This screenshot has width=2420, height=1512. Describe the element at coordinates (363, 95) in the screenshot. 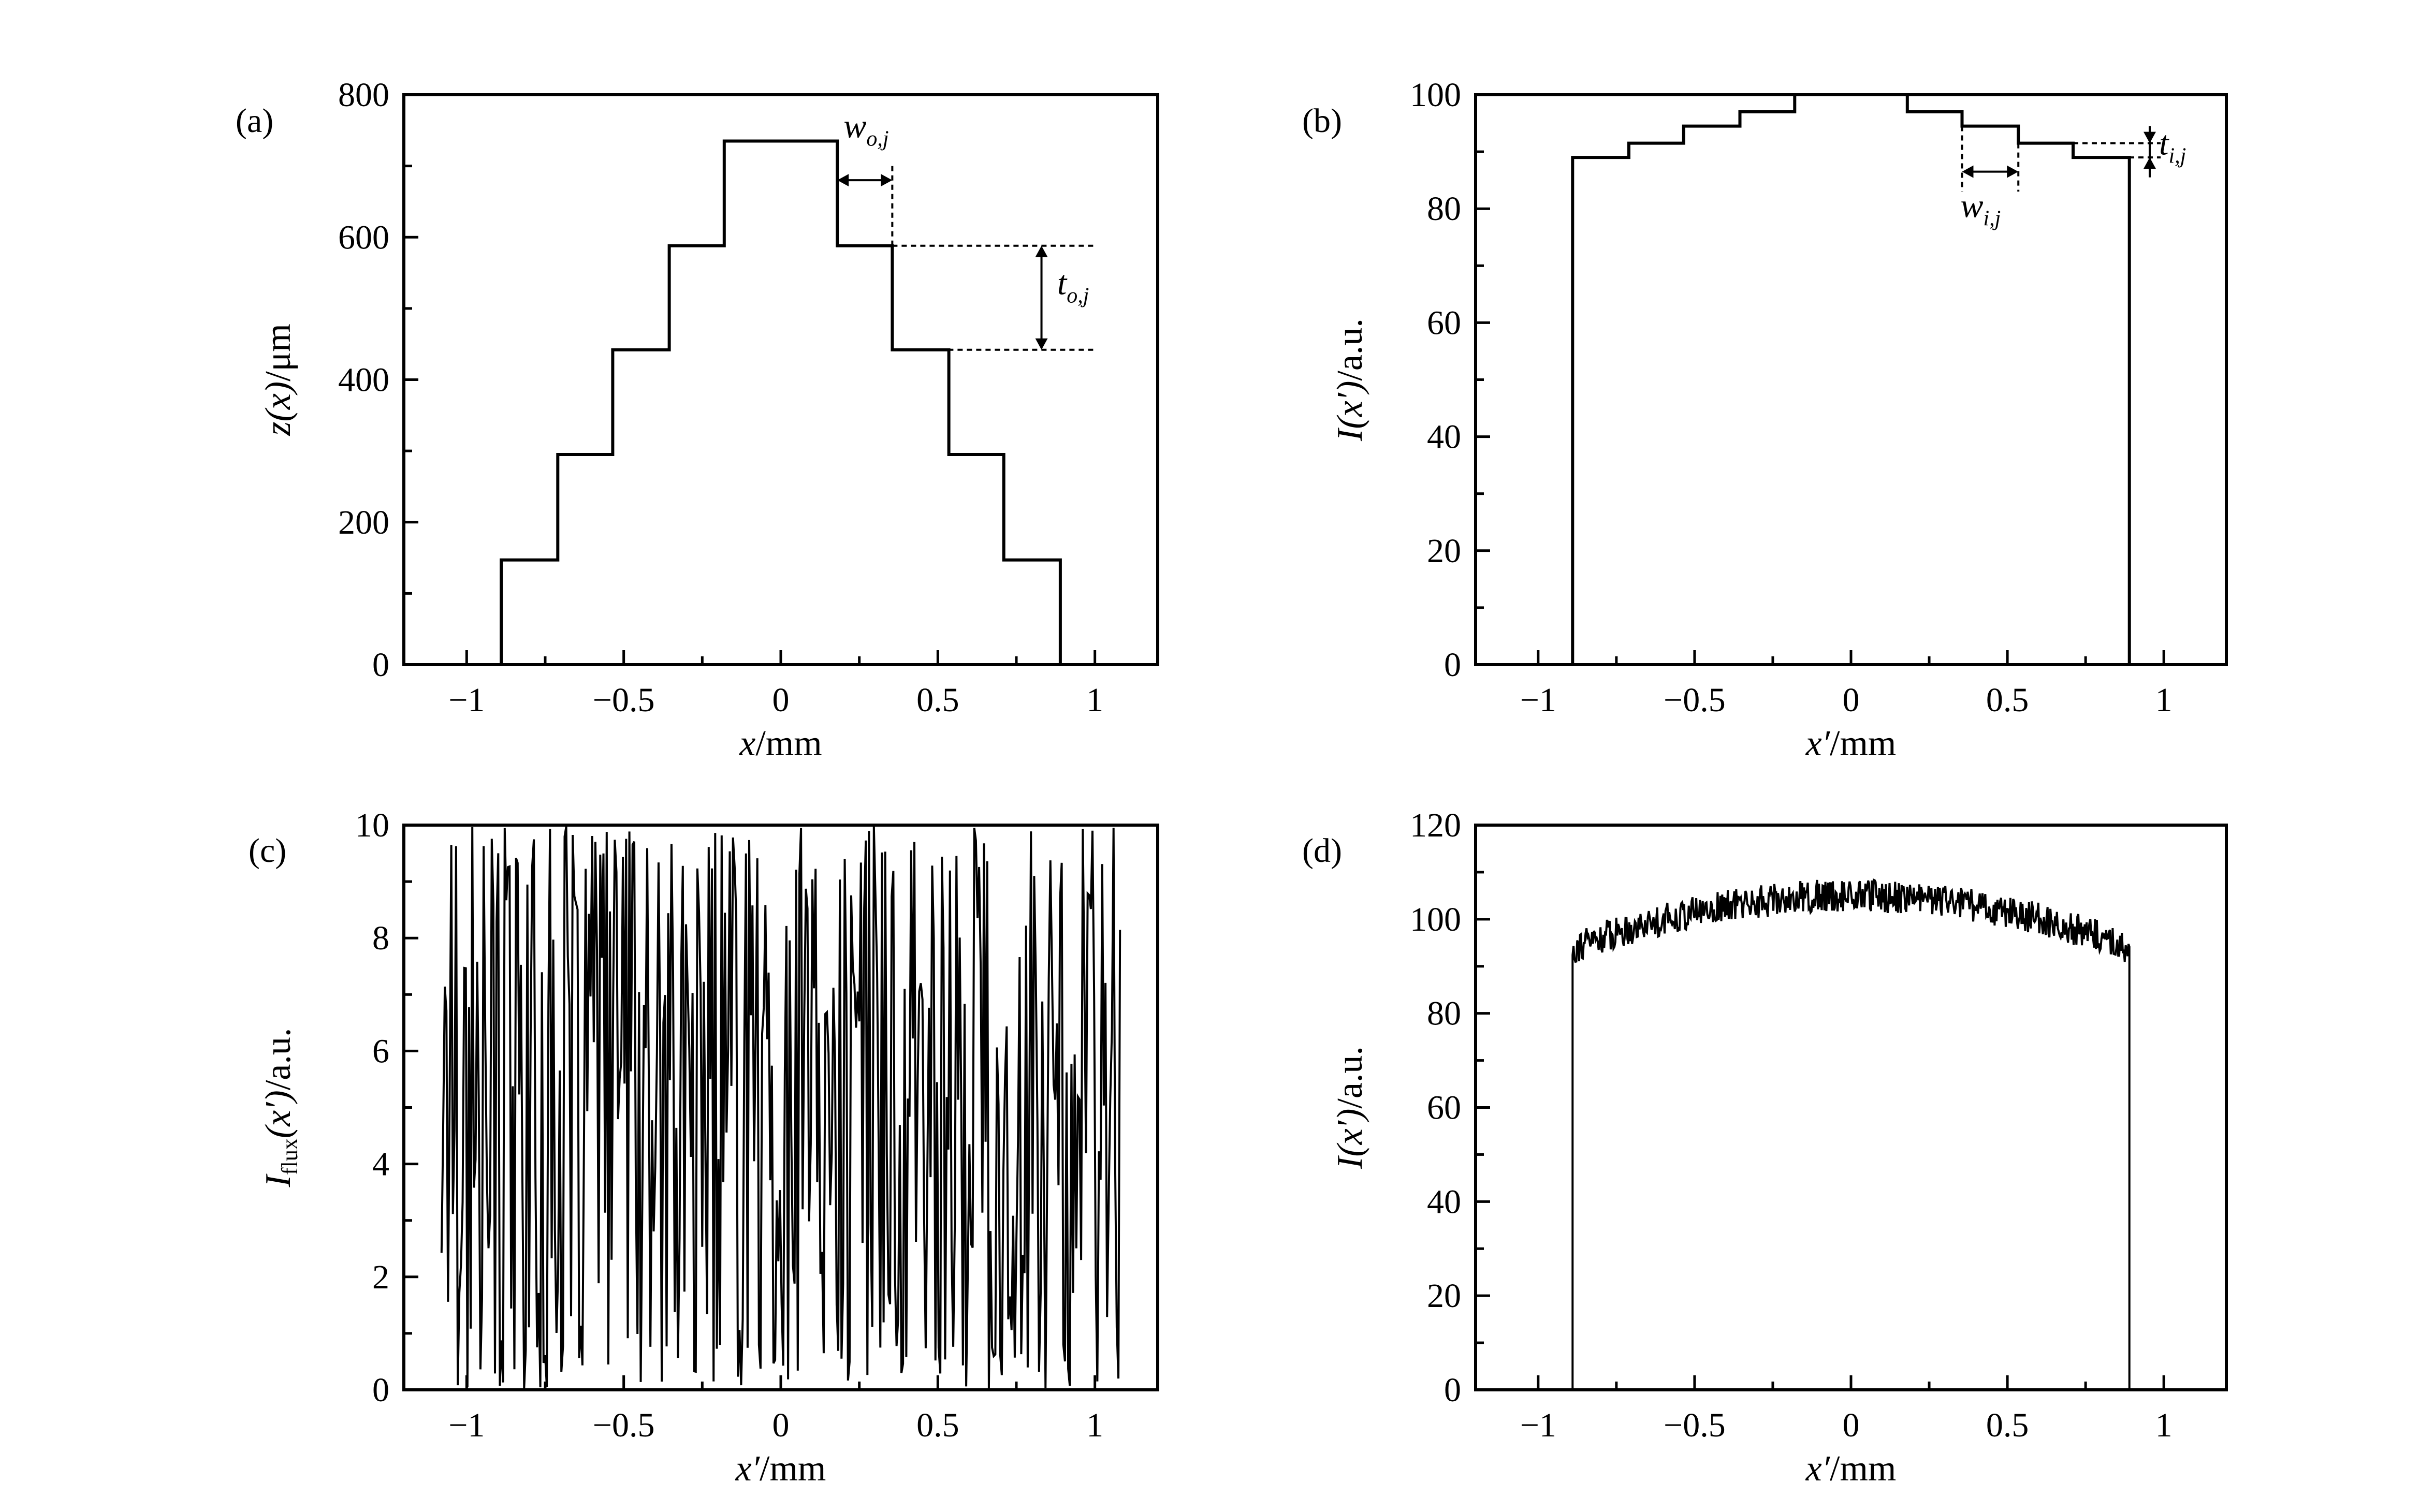

I see `y-tick-label: 800` at that location.